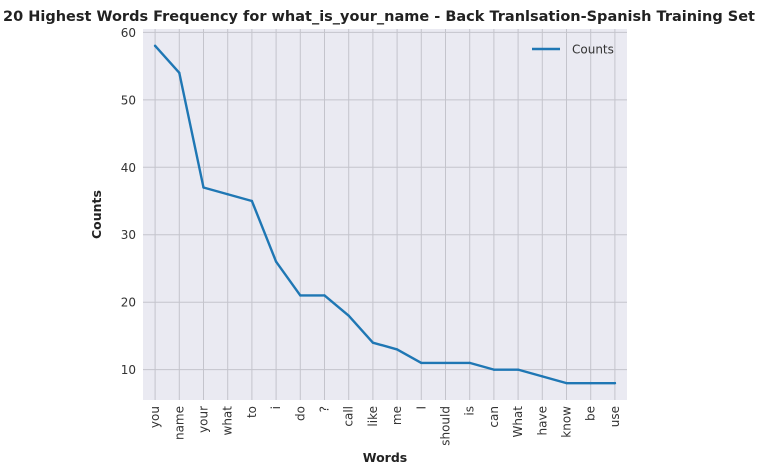  What do you see at coordinates (373, 416) in the screenshot?
I see `x-tick-label: like` at bounding box center [373, 416].